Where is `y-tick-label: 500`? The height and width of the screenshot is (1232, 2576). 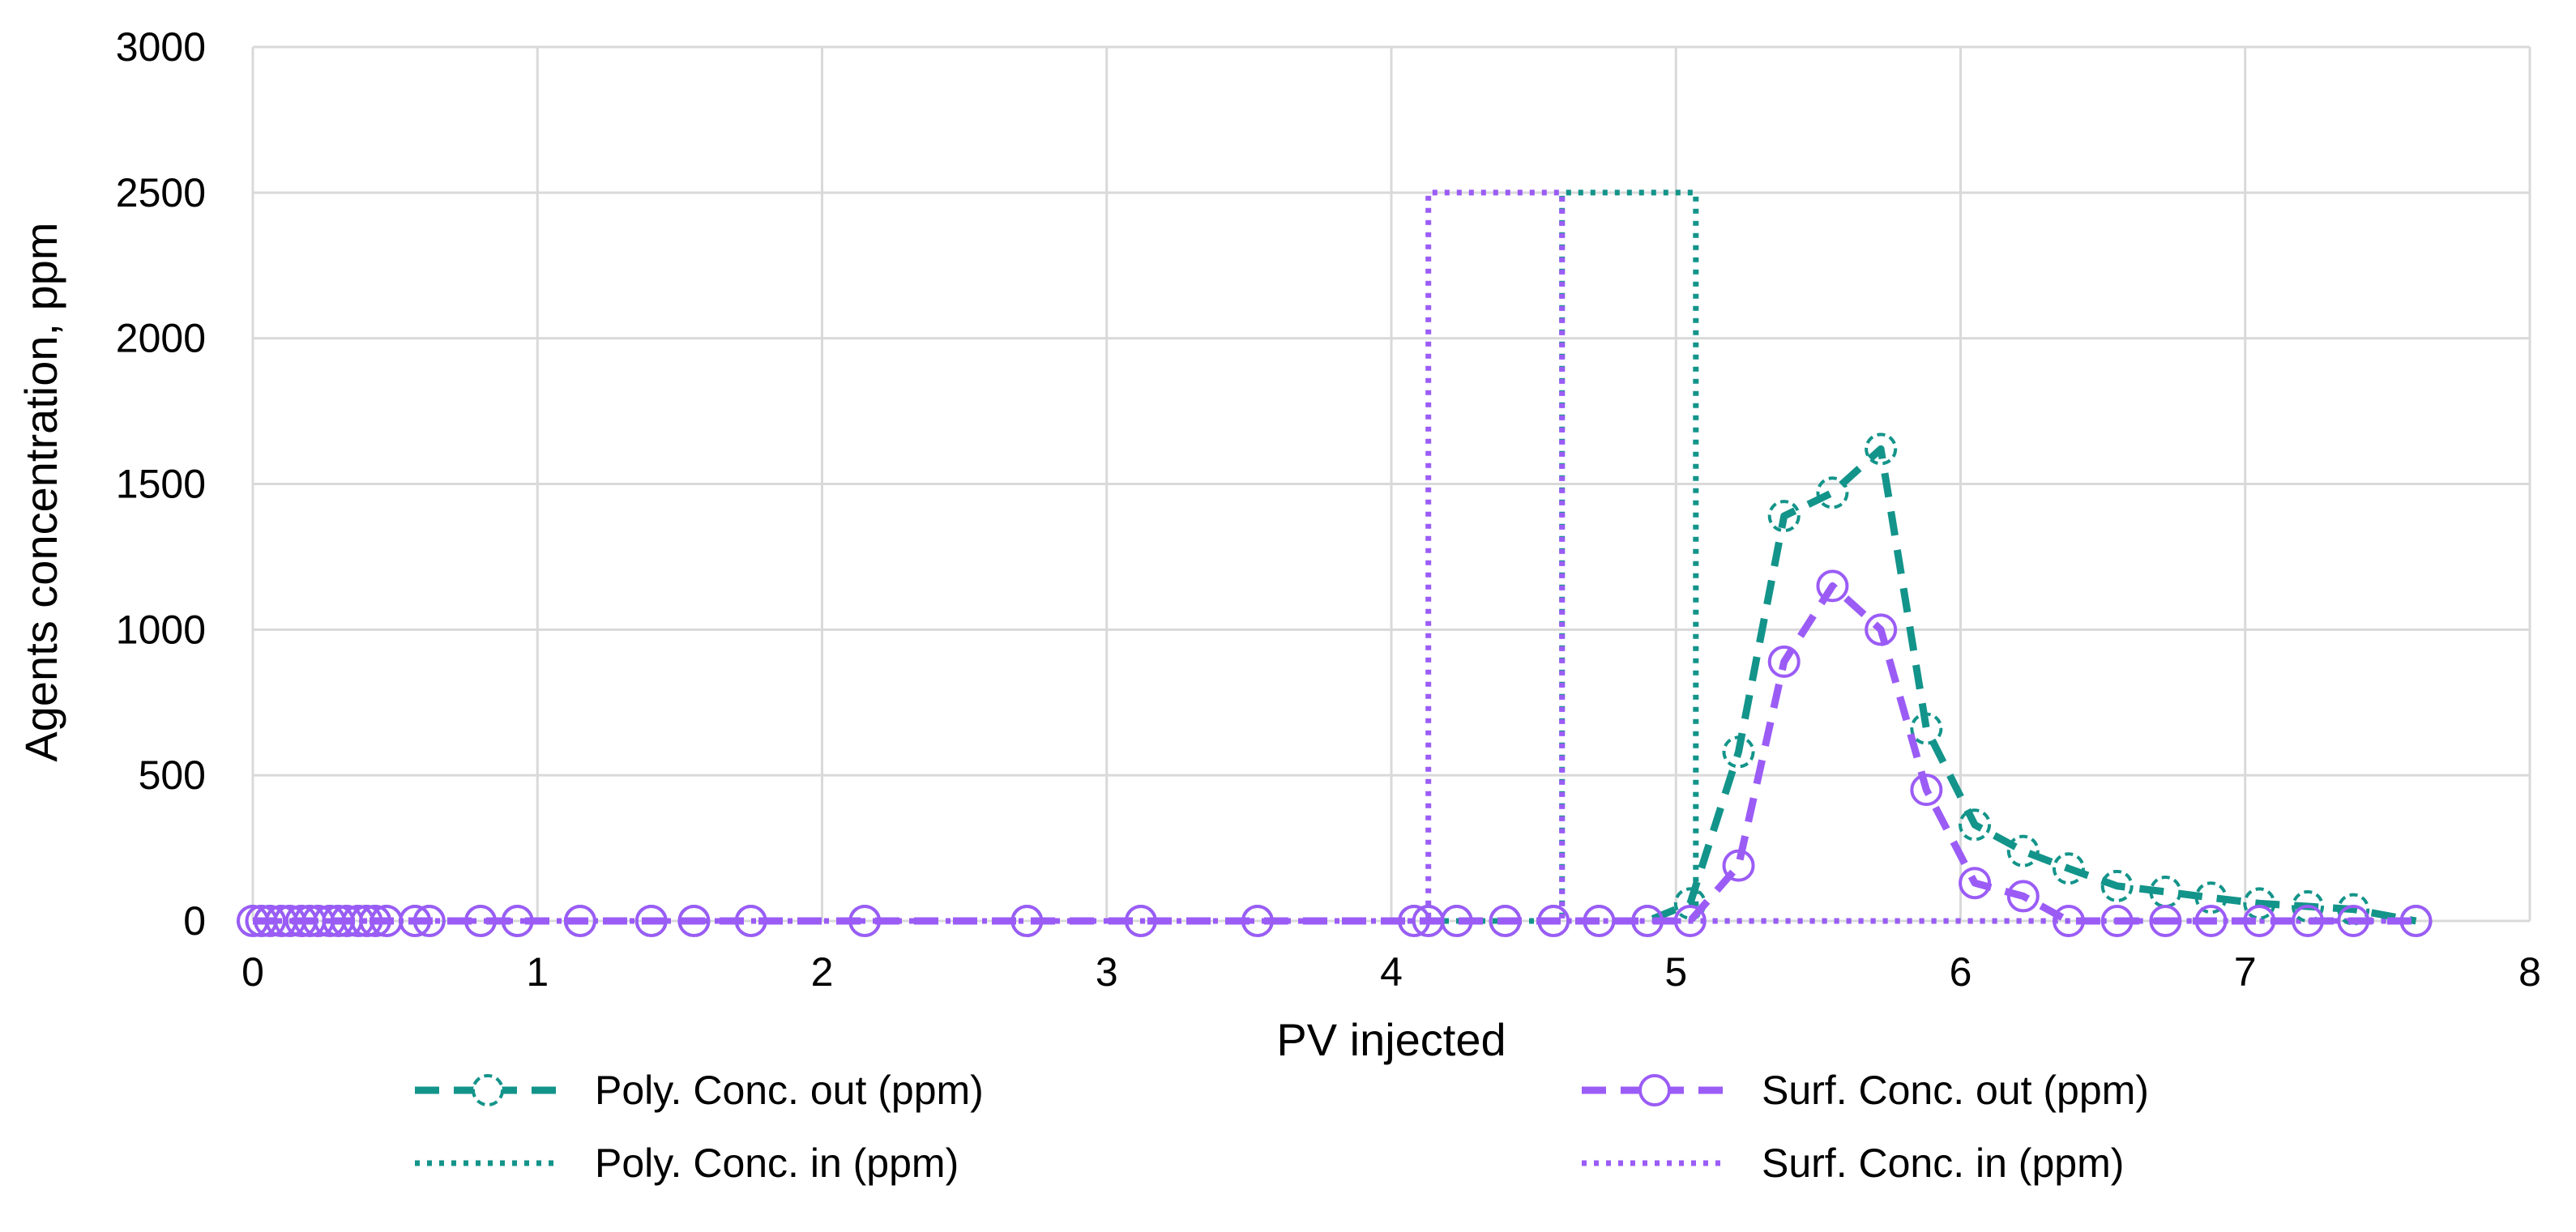 y-tick-label: 500 is located at coordinates (172, 775).